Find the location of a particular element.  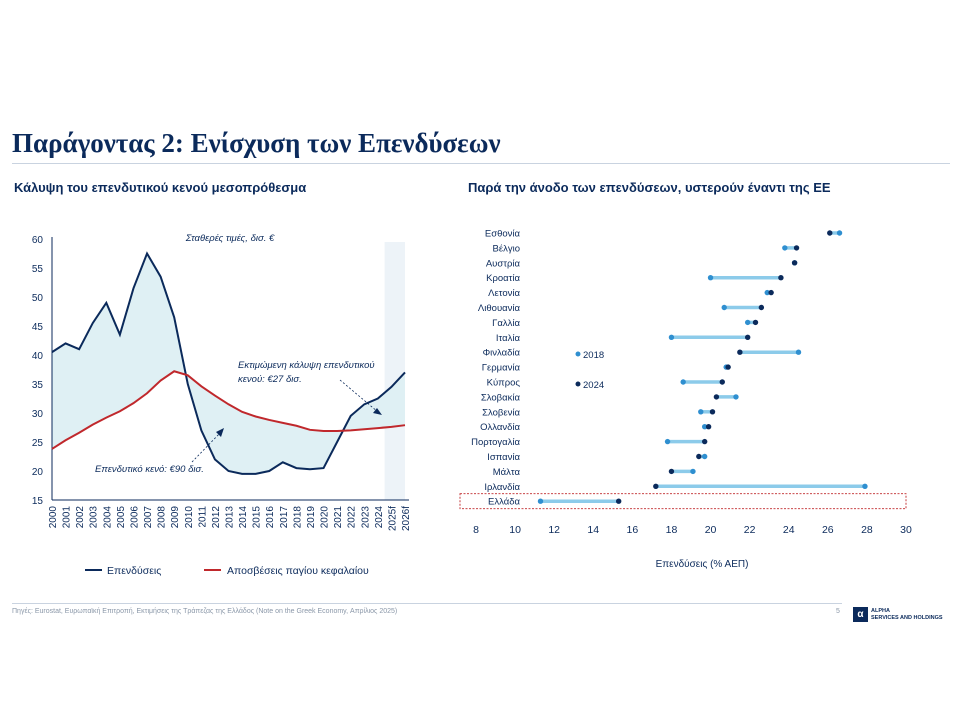

x-tick-label: 2019 is located at coordinates (311, 517).